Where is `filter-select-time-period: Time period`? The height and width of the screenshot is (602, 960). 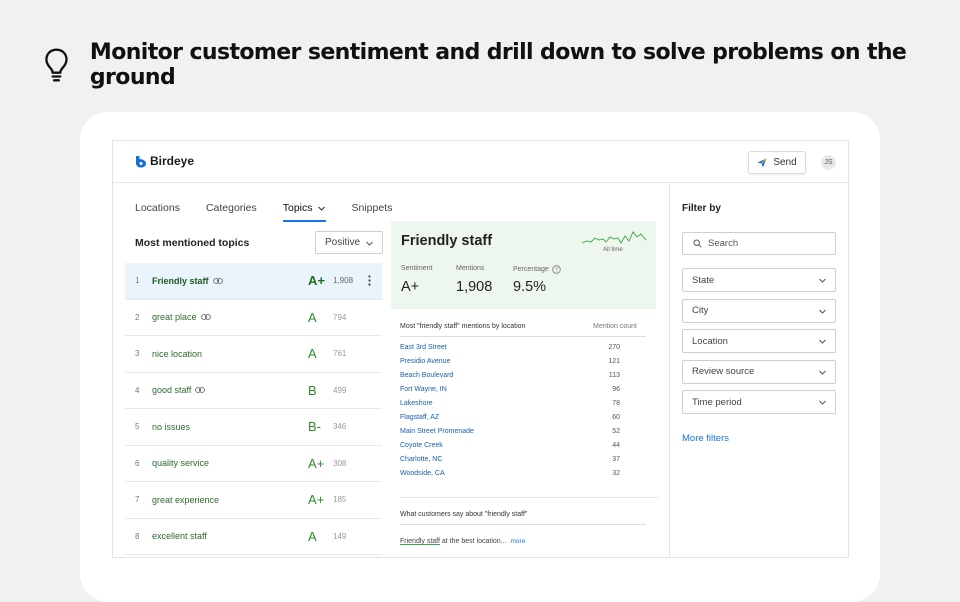
filter-select-time-period: Time period is located at coordinates (759, 402).